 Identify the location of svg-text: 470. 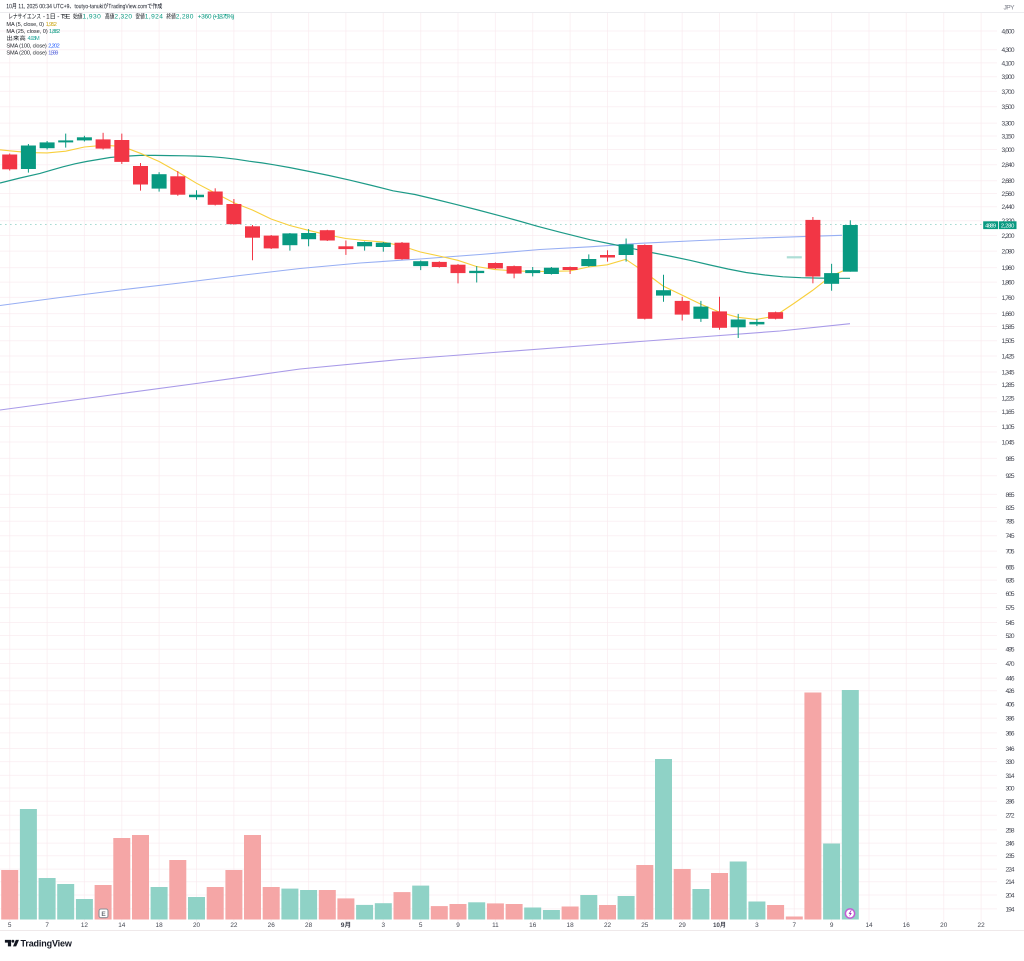
(1010, 664).